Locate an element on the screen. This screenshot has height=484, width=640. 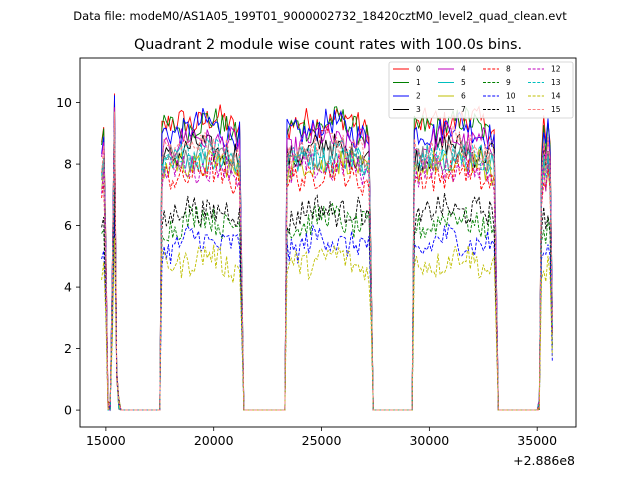
x-tick-label: 35000 is located at coordinates (537, 440).